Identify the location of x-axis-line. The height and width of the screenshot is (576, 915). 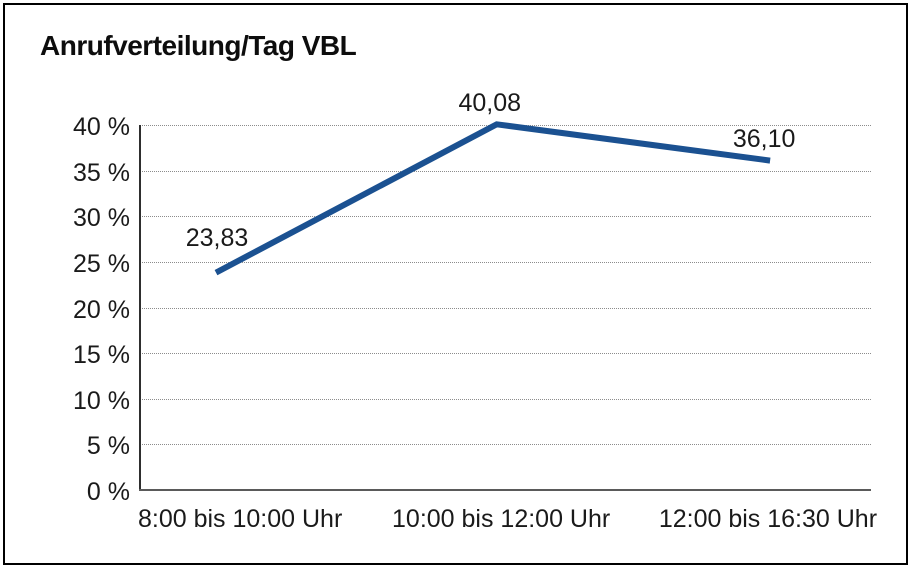
(505, 490).